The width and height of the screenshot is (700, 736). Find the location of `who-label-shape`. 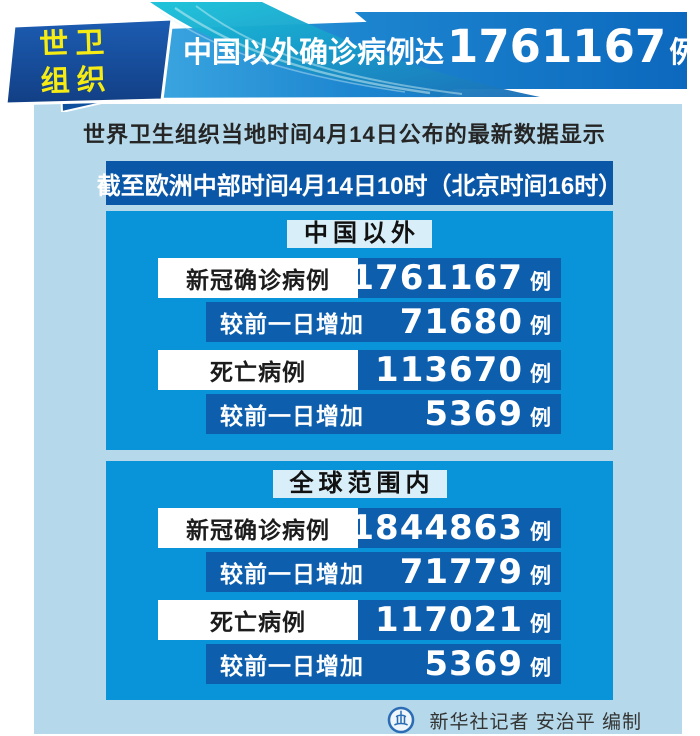

who-label-shape is located at coordinates (89, 61).